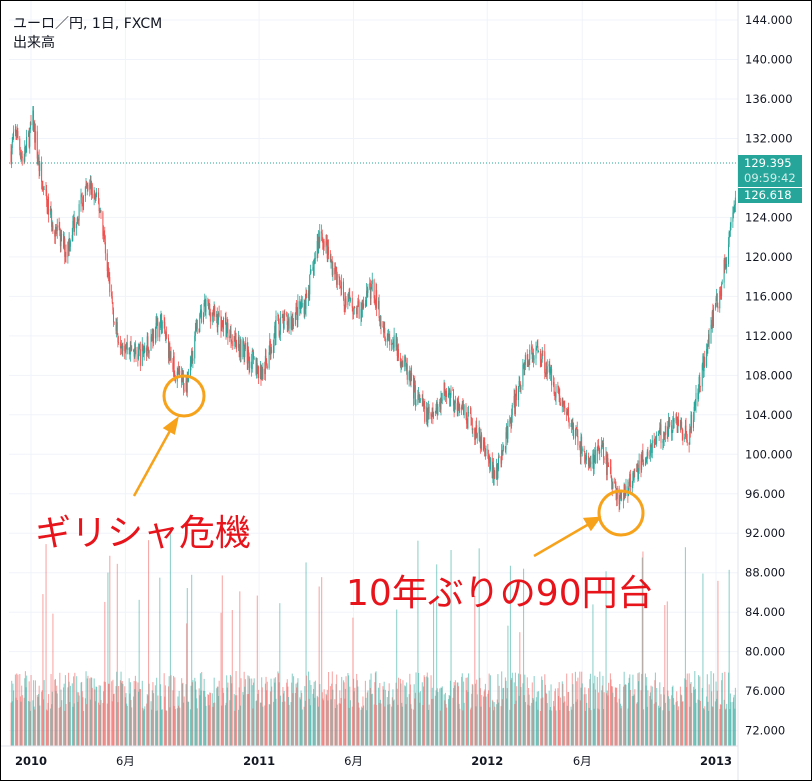 This screenshot has height=781, width=812. What do you see at coordinates (373, 761) in the screenshot?
I see `time-axis: 2010 6月 2011 6月 2012 6月 2013` at bounding box center [373, 761].